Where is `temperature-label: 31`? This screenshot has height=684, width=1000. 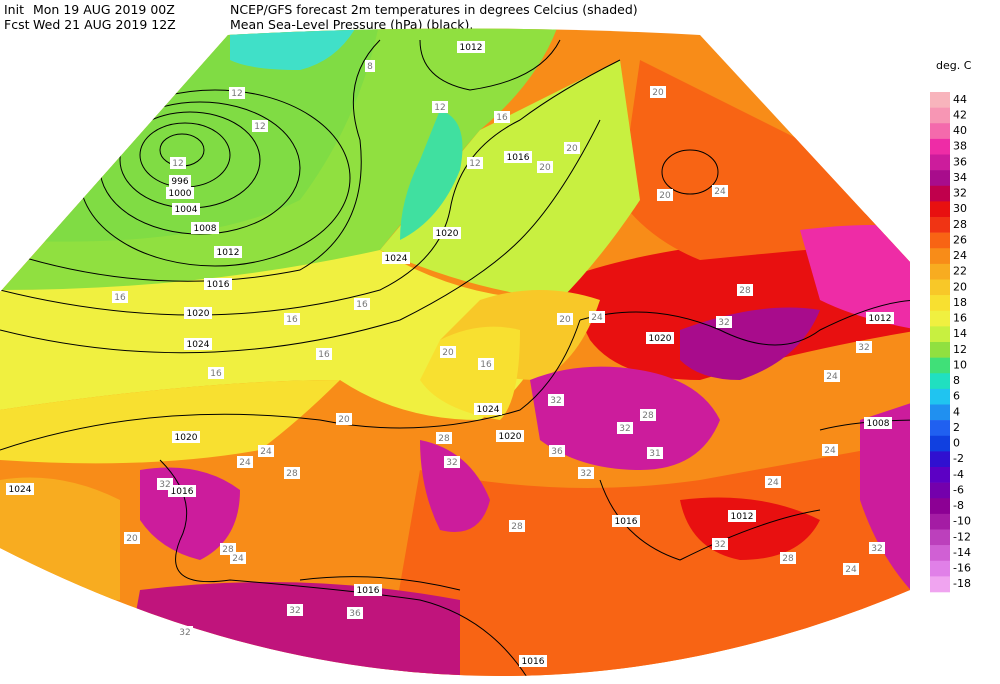
temperature-label: 31 is located at coordinates (654, 454).